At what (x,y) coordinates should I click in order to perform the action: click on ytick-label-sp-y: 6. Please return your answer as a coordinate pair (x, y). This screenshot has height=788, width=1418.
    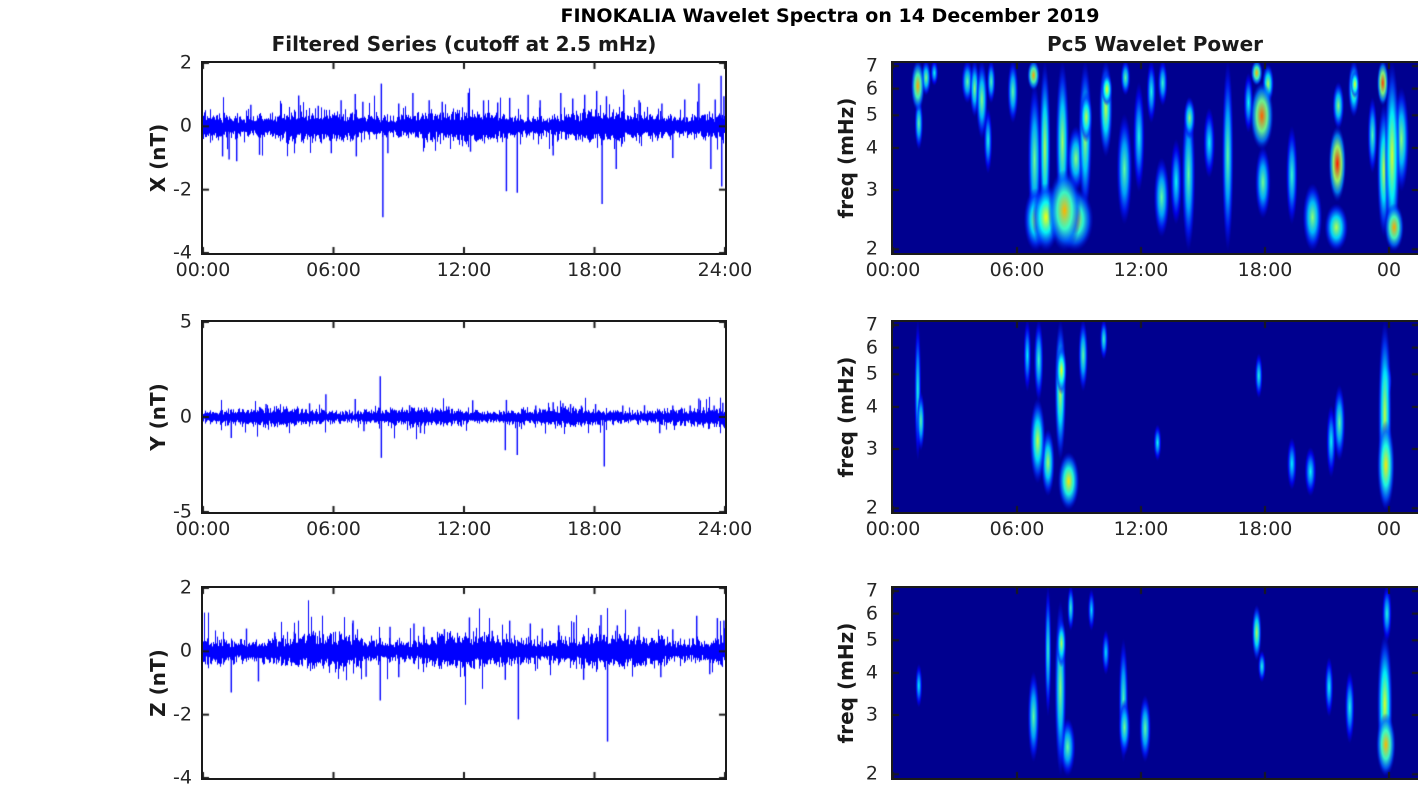
    Looking at the image, I should click on (871, 347).